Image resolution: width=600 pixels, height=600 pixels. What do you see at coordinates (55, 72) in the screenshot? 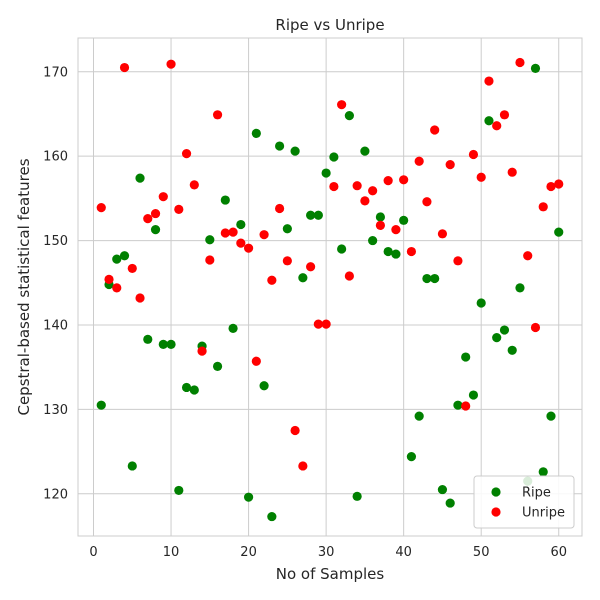
I see `y-tick-label: 170` at bounding box center [55, 72].